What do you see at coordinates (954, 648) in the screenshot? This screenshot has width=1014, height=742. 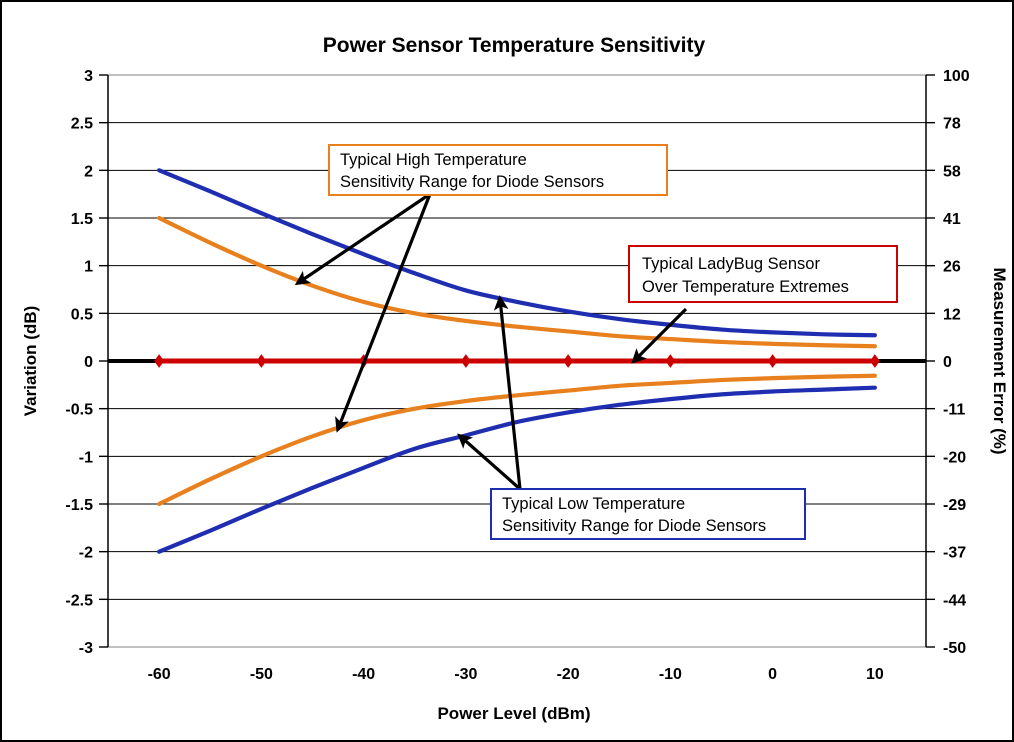 I see `y2-axis-tick-label: -50` at bounding box center [954, 648].